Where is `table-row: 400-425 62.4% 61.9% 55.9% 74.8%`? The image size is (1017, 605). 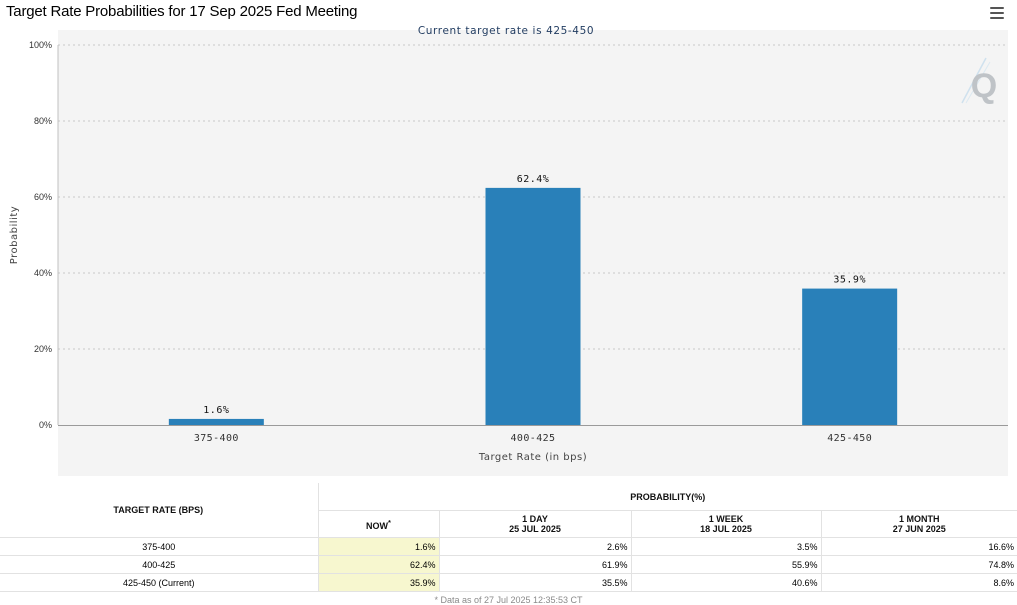
table-row: 400-425 62.4% 61.9% 55.9% 74.8% is located at coordinates (508, 564).